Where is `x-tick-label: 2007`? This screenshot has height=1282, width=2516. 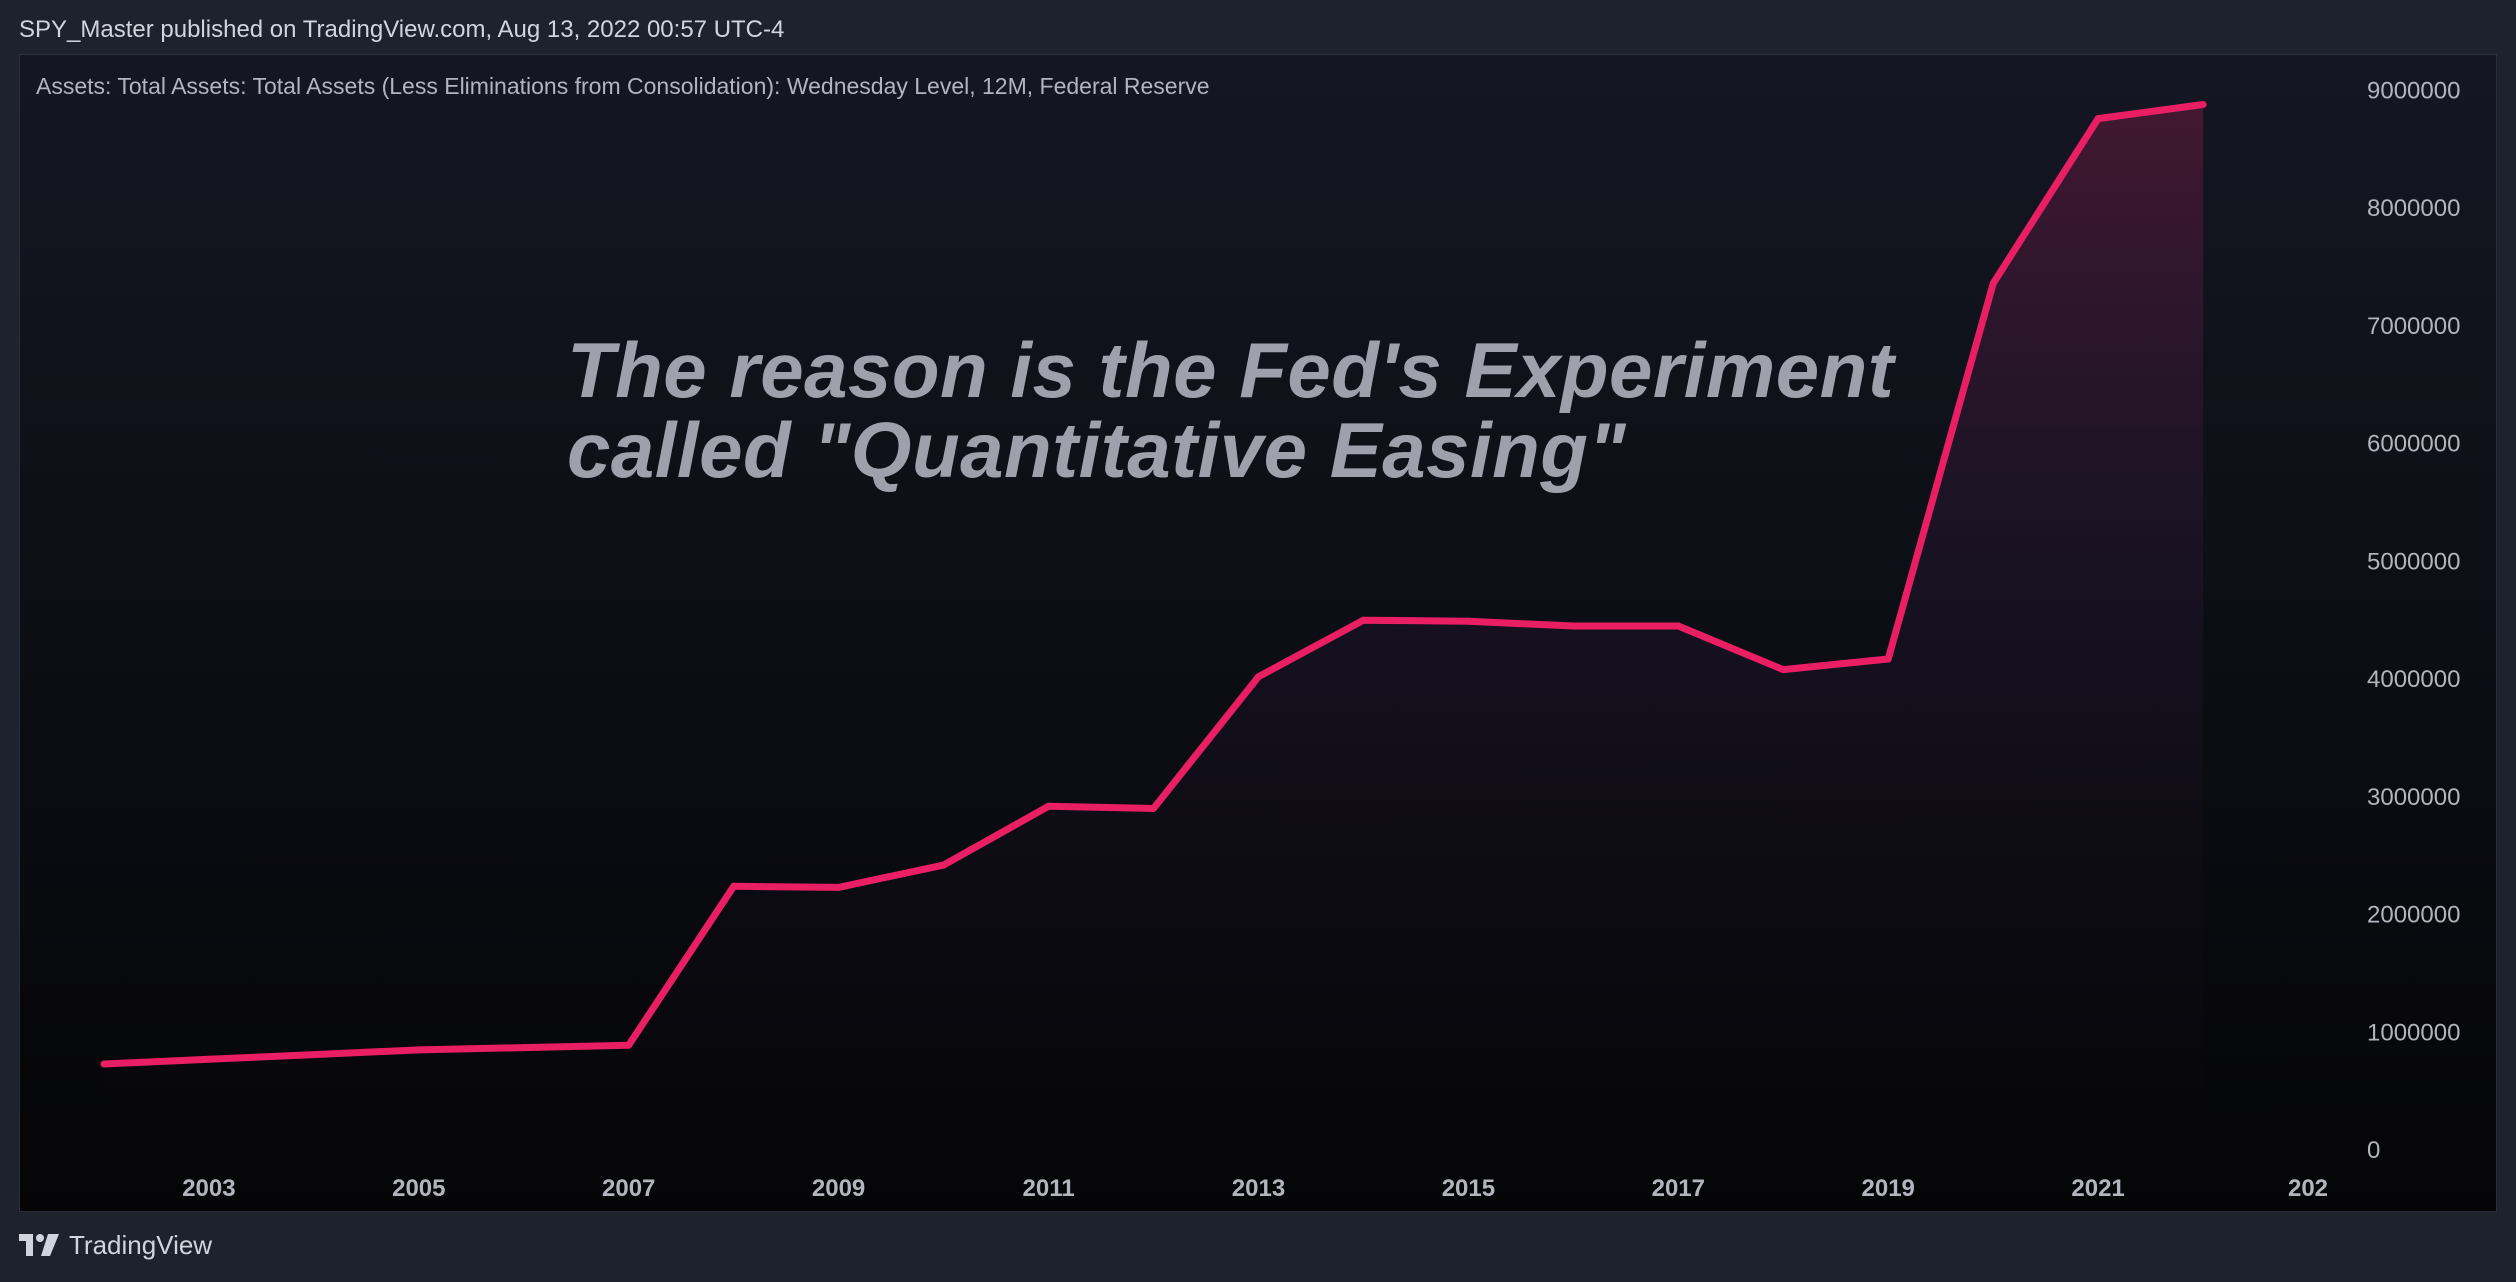
x-tick-label: 2007 is located at coordinates (628, 1188).